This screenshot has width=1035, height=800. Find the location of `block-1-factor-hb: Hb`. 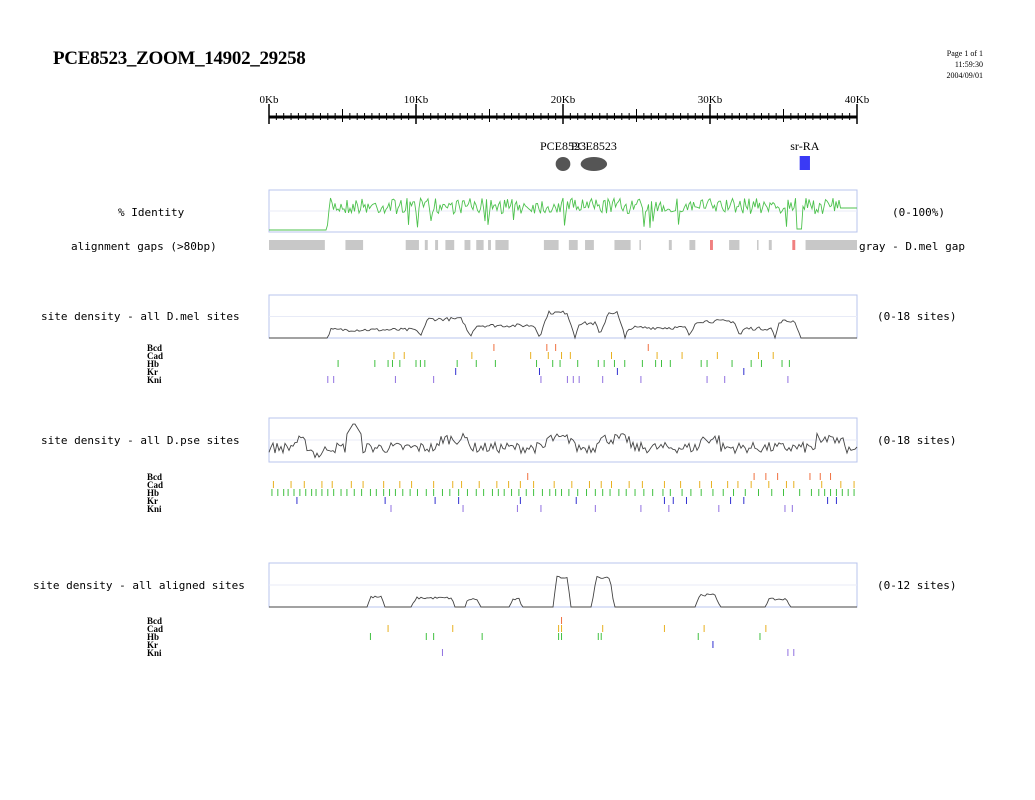

block-1-factor-hb: Hb is located at coordinates (153, 364).